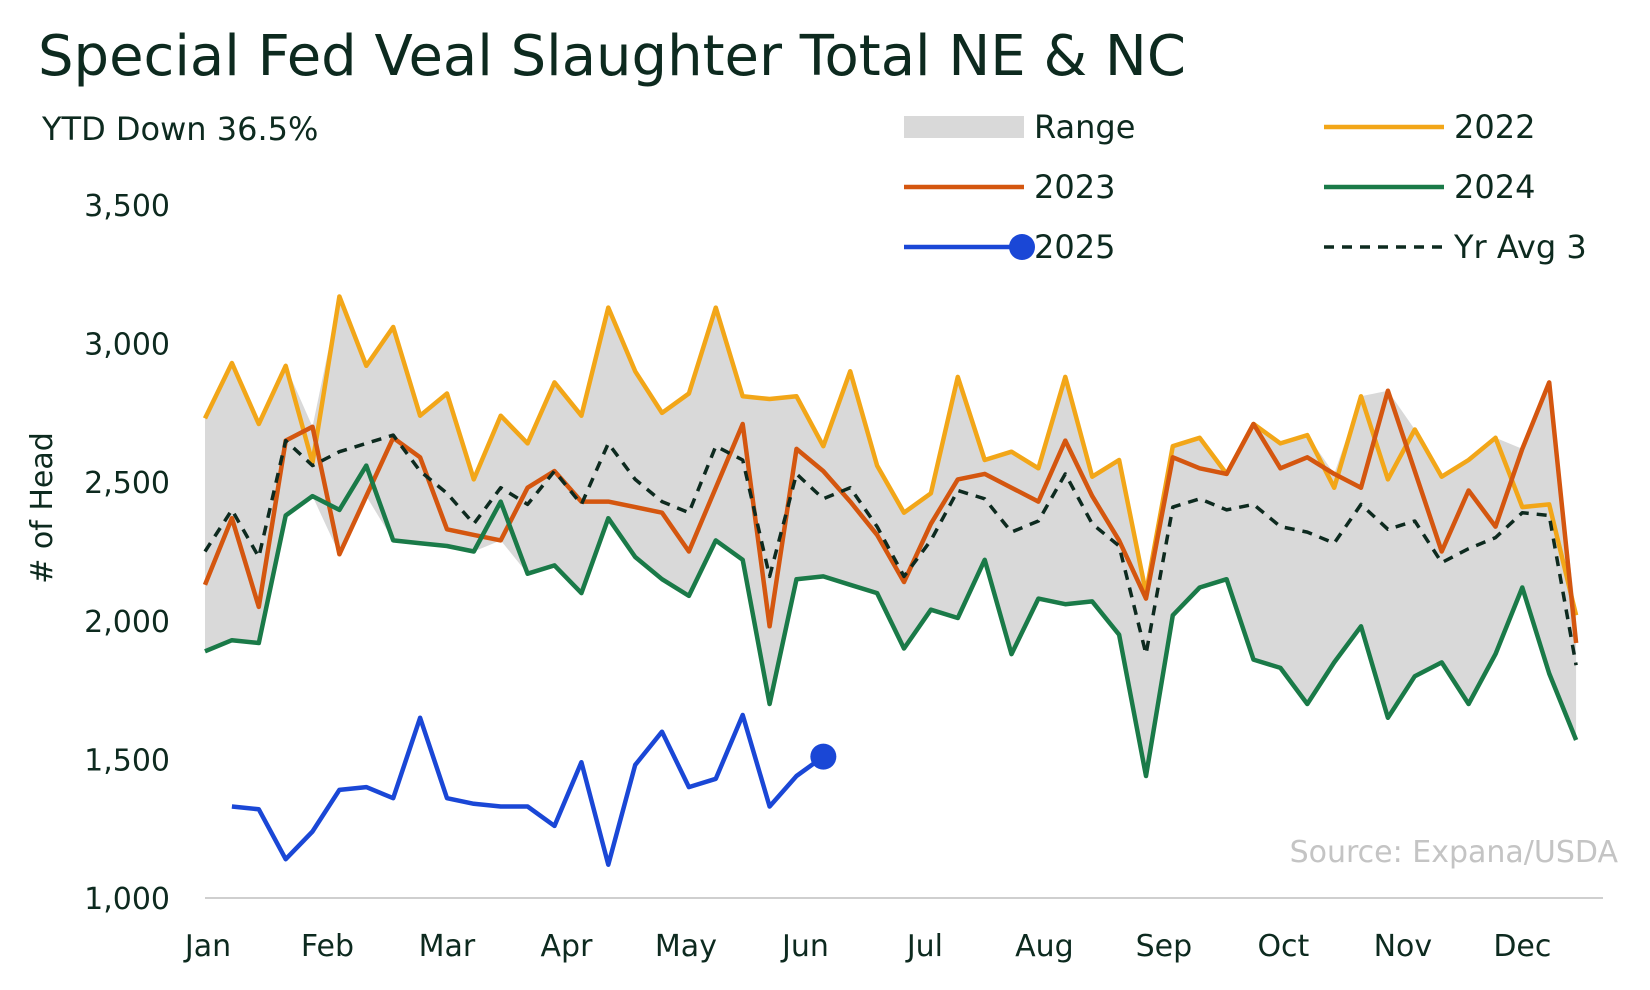 The height and width of the screenshot is (990, 1650). I want to click on y-tick-label: 2,000, so click(127, 622).